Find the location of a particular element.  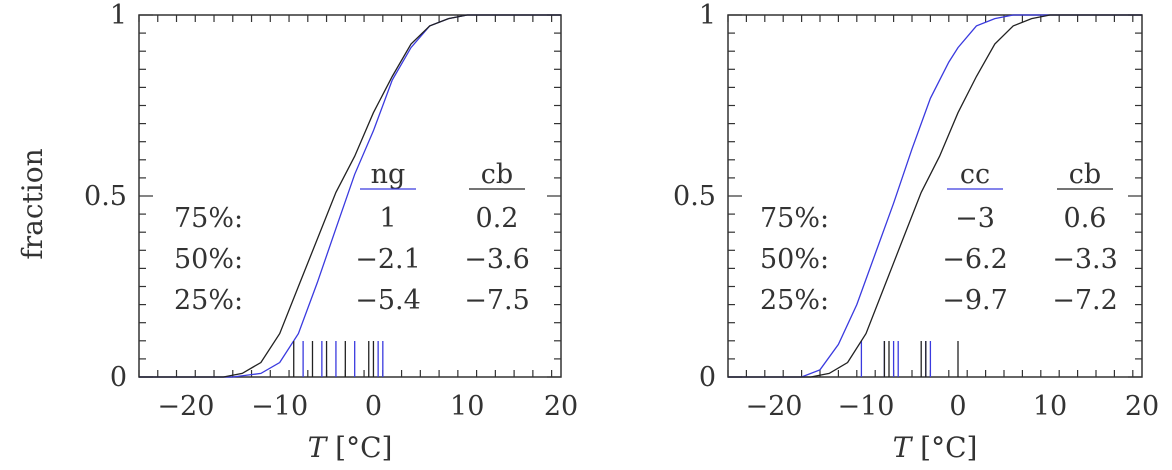

table-header-cc: cc is located at coordinates (975, 174).